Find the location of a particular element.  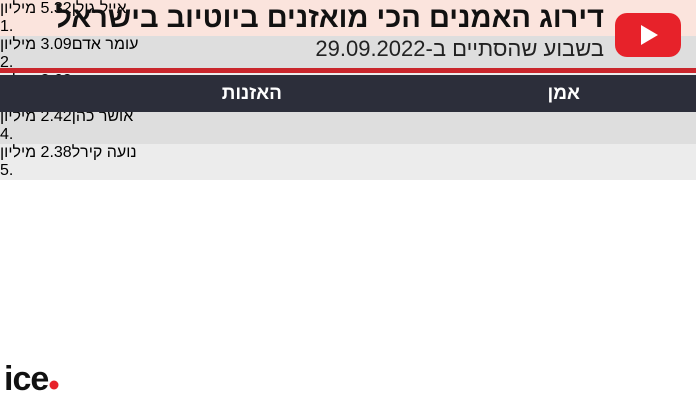

table-row: אושר כהן2.42 מיליון 4. is located at coordinates (348, 126).